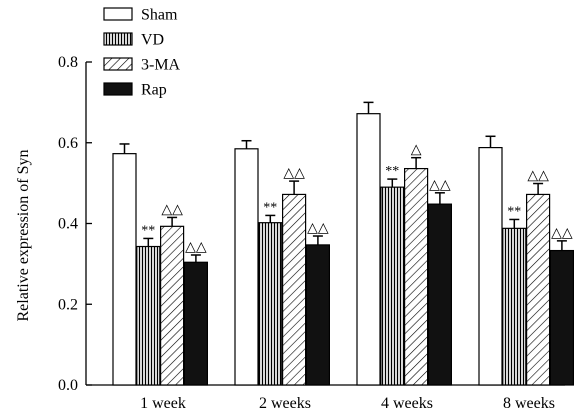 This screenshot has width=575, height=415. What do you see at coordinates (161, 65) in the screenshot?
I see `legend-label: 3-MA` at bounding box center [161, 65].